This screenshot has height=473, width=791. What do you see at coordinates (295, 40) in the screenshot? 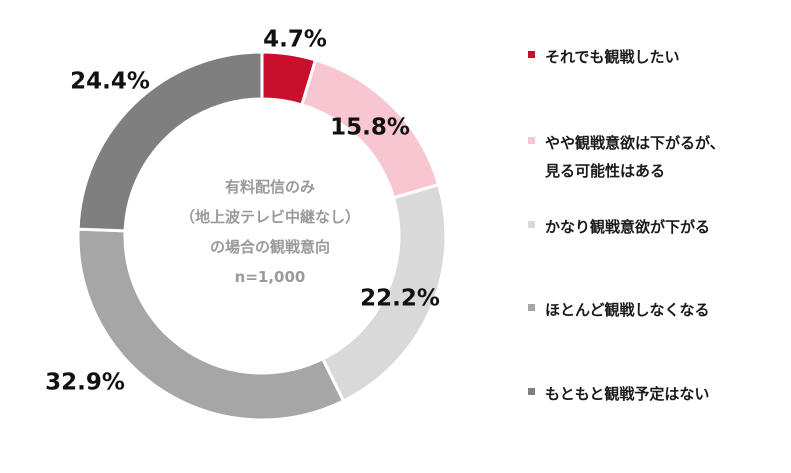
I see `value-label-0: 4.7%` at bounding box center [295, 40].